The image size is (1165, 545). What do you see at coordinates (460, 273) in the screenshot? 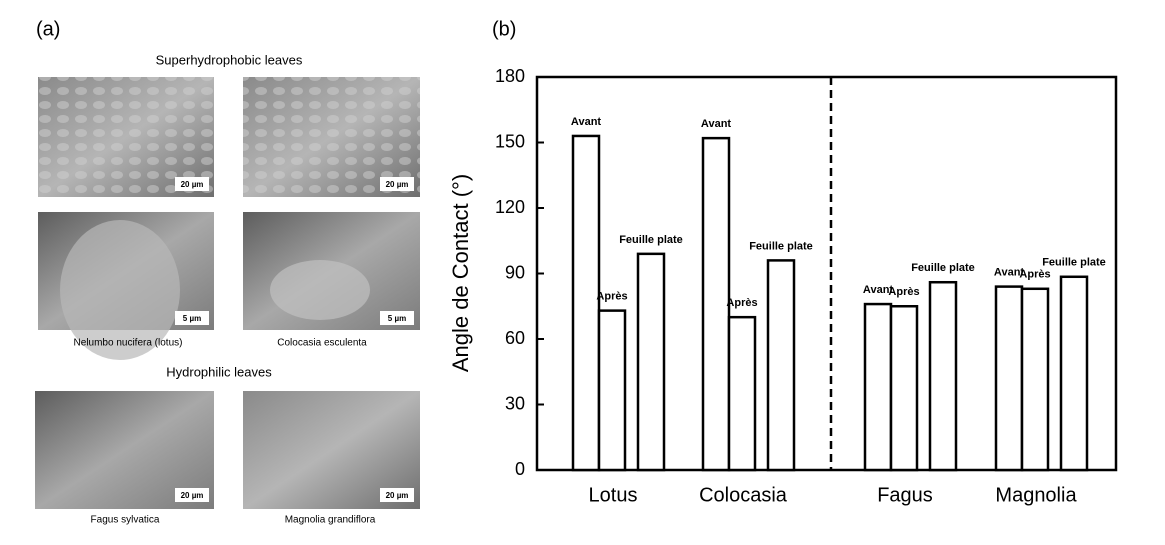
I see `y-axis-label: Angle de Contact (°)` at bounding box center [460, 273].